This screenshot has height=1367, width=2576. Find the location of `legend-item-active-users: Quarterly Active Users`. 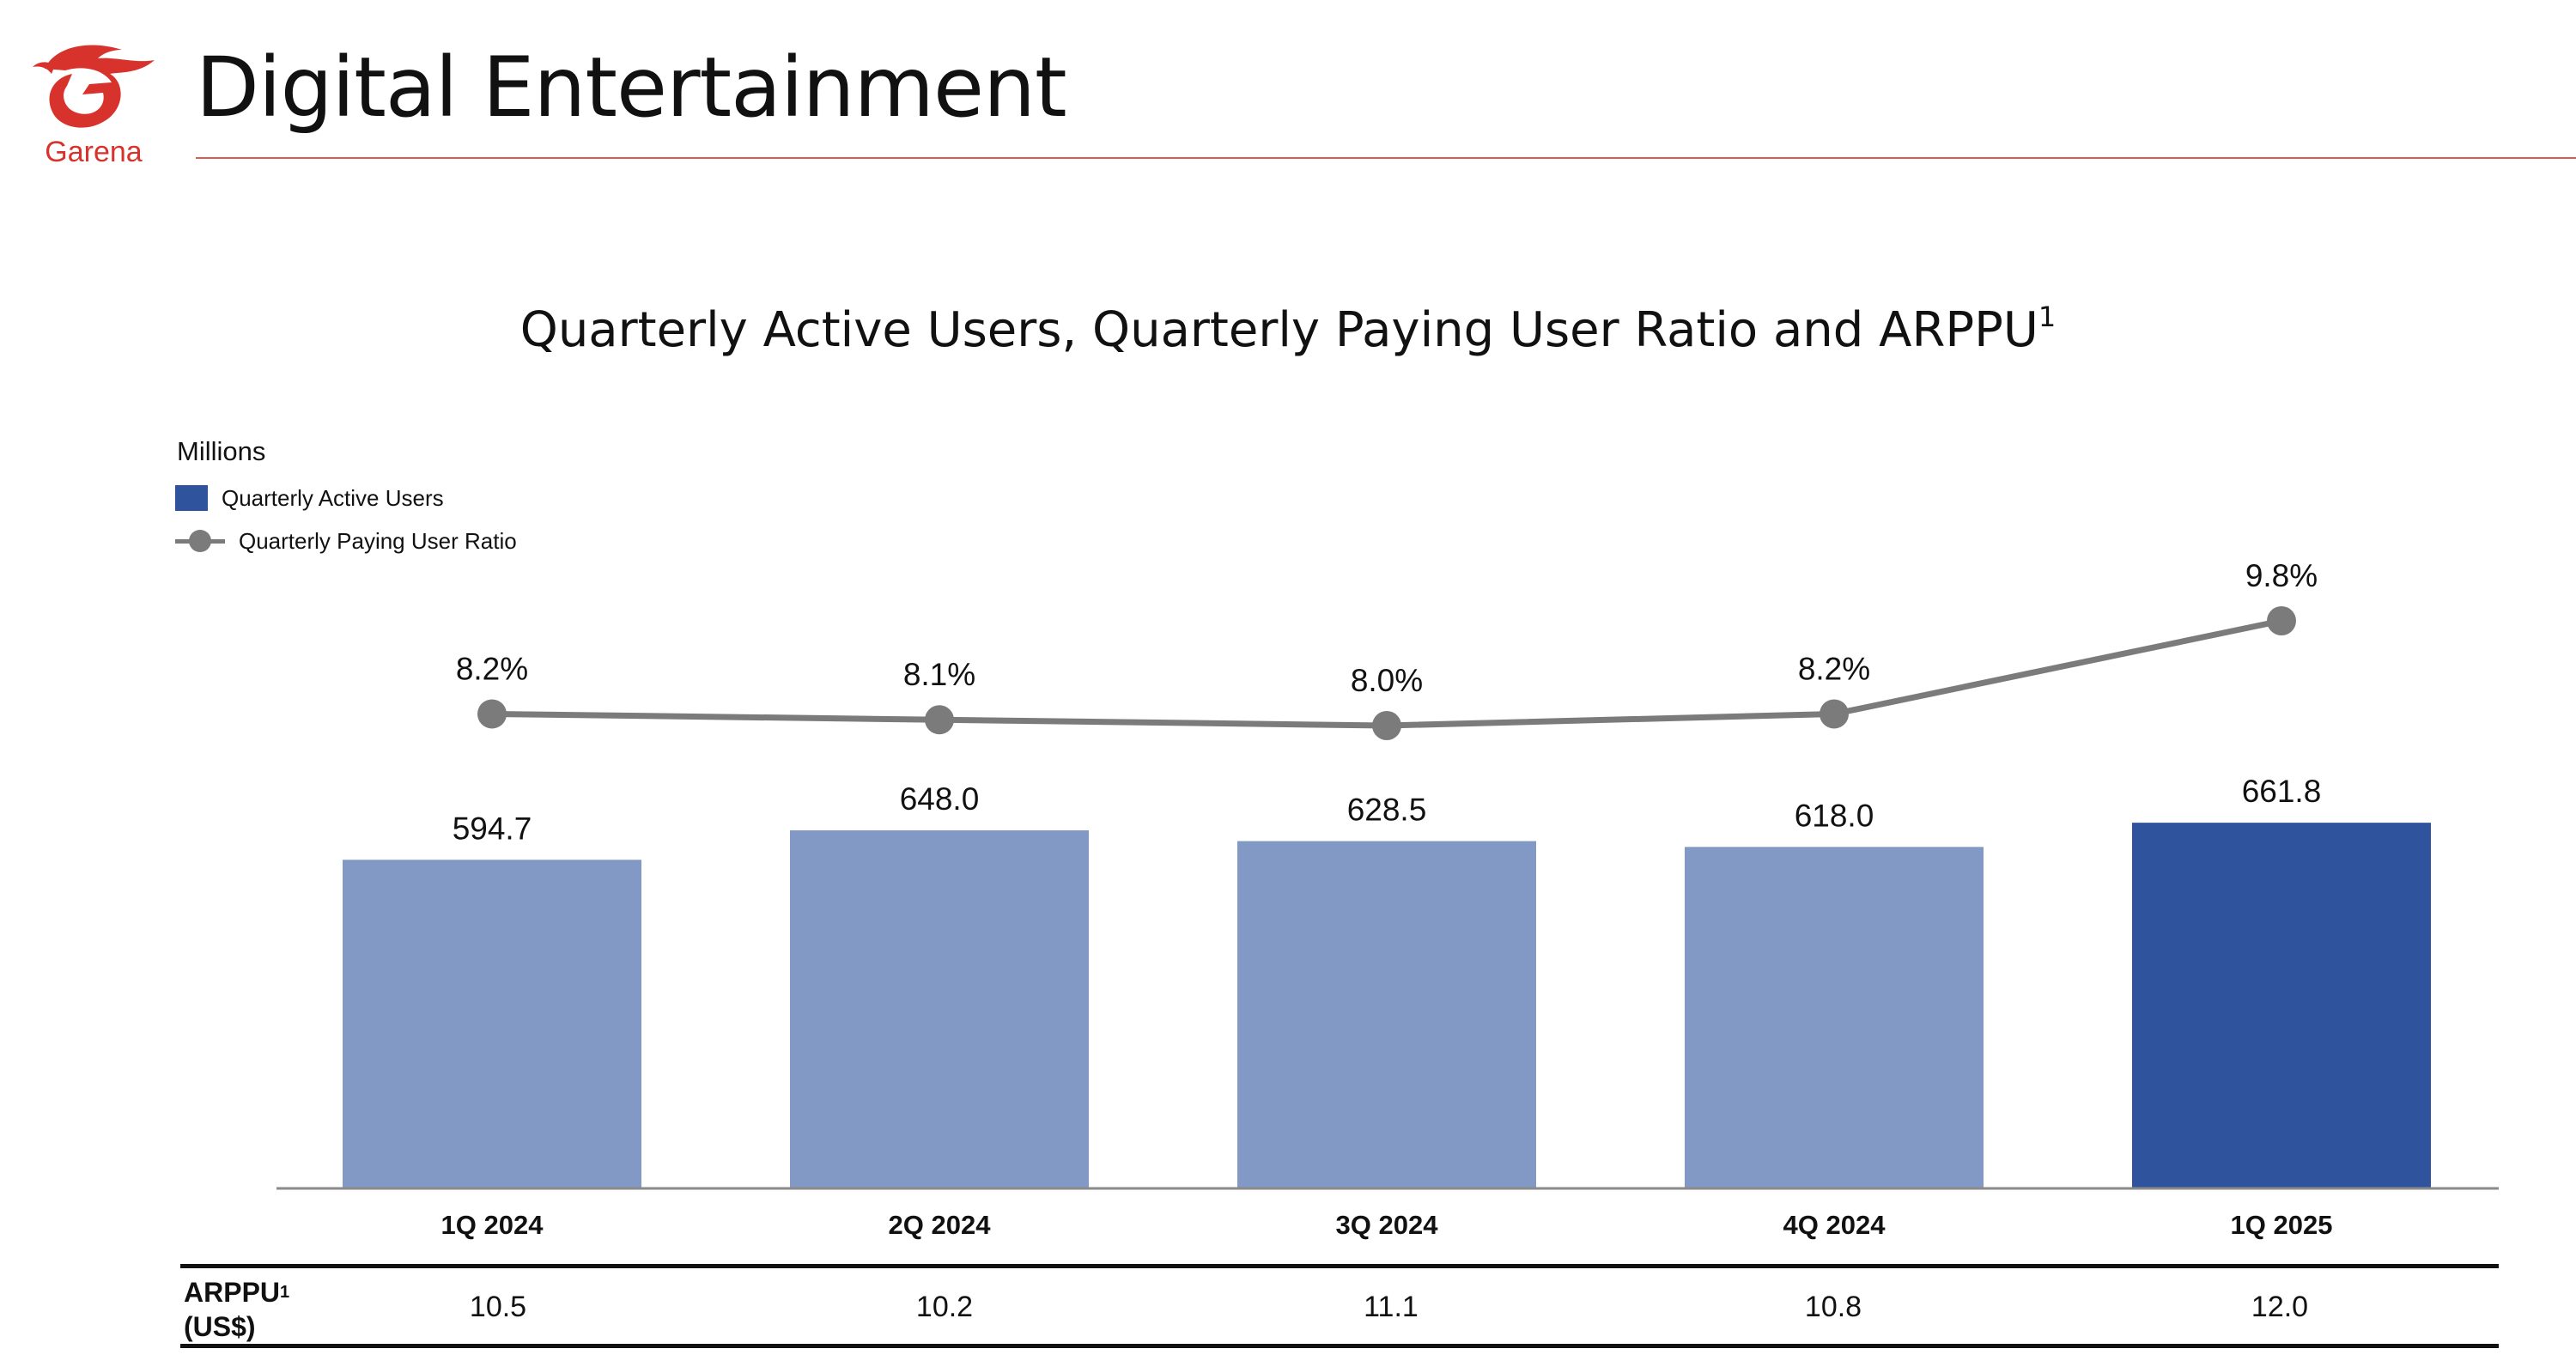

legend-item-active-users: Quarterly Active Users is located at coordinates (310, 498).